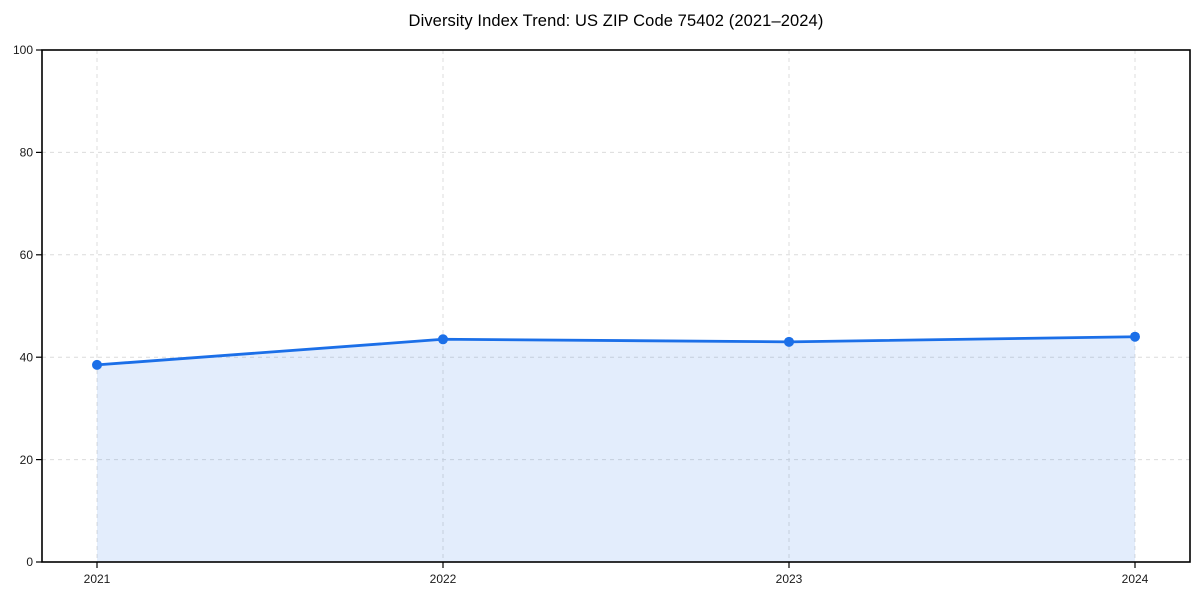  What do you see at coordinates (1135, 579) in the screenshot?
I see `x-tick-label: 2024` at bounding box center [1135, 579].